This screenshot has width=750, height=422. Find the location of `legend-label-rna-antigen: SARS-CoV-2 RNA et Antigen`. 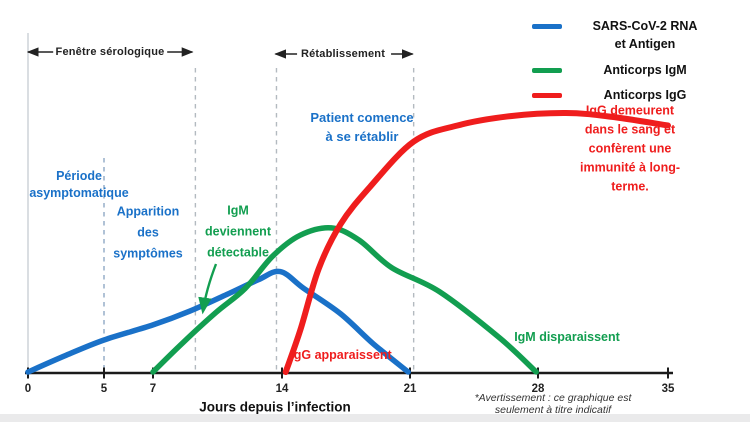

legend-label-rna-antigen: SARS-CoV-2 RNA et Antigen is located at coordinates (645, 35).